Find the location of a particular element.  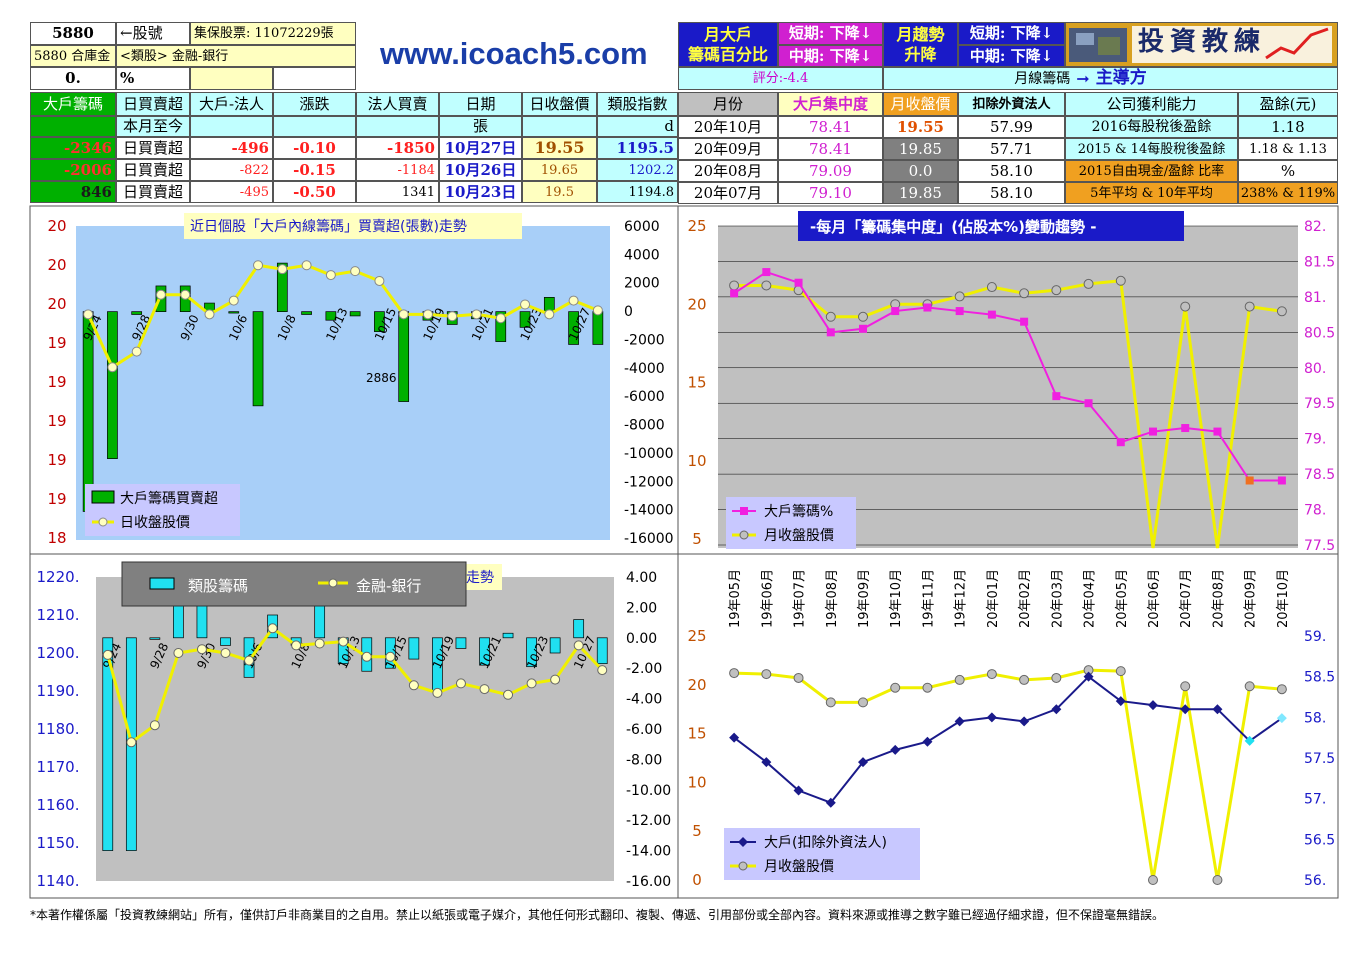

axis-tick-label: 1190. is located at coordinates (58, 691).